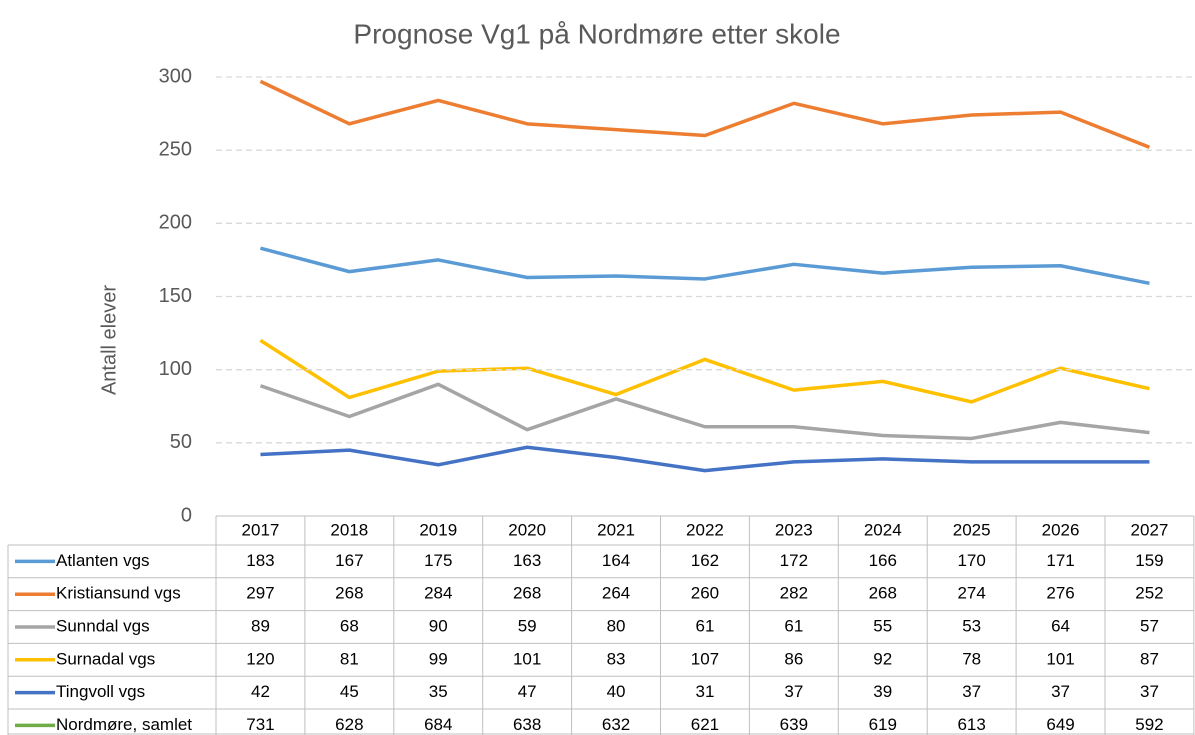  Describe the element at coordinates (1149, 658) in the screenshot. I see `table-value: 87` at that location.